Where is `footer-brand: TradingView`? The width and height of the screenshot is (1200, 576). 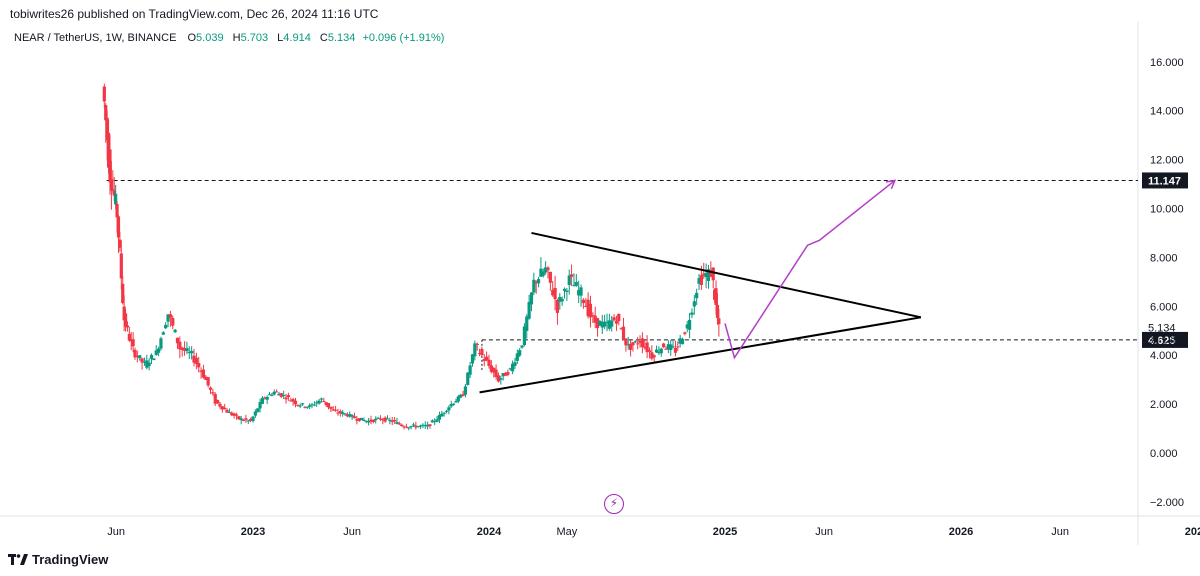 footer-brand: TradingView is located at coordinates (58, 559).